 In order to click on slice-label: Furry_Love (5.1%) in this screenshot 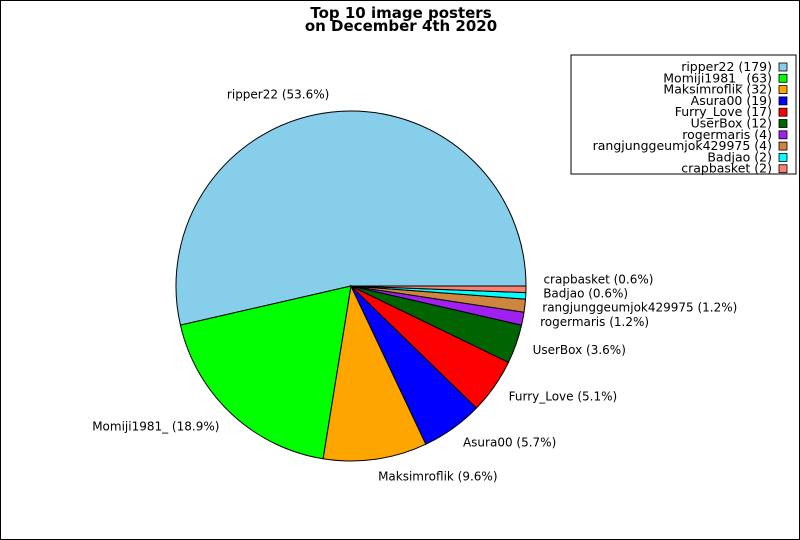, I will do `click(563, 396)`.